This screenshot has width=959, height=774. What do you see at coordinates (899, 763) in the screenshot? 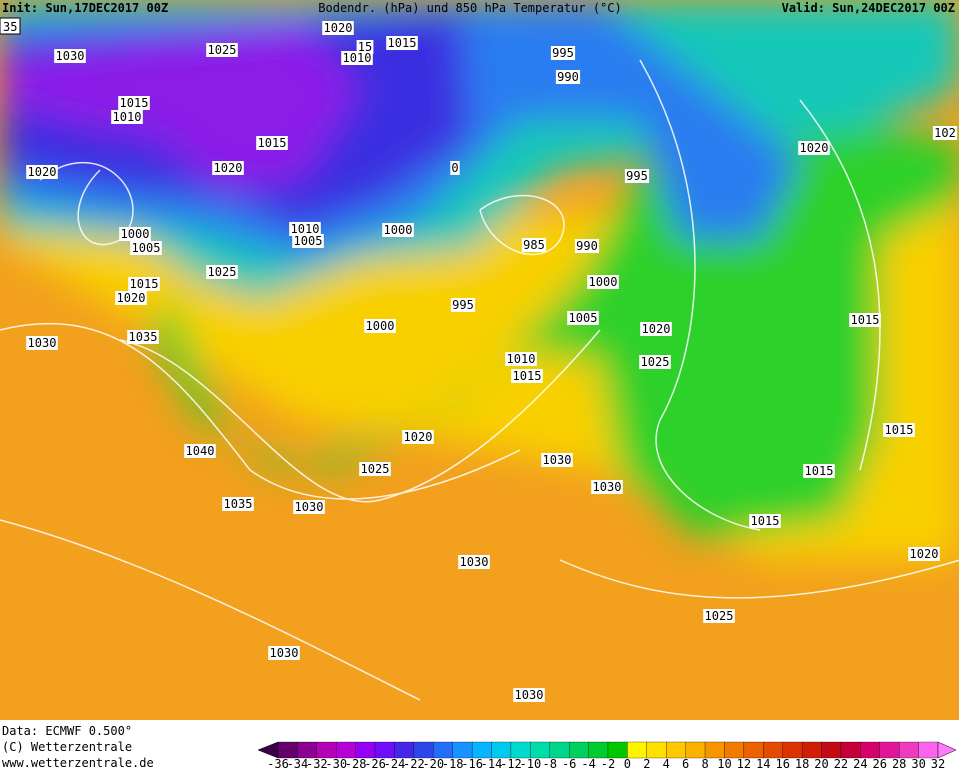
I see `colorbar-tick-label: 28` at bounding box center [899, 763].